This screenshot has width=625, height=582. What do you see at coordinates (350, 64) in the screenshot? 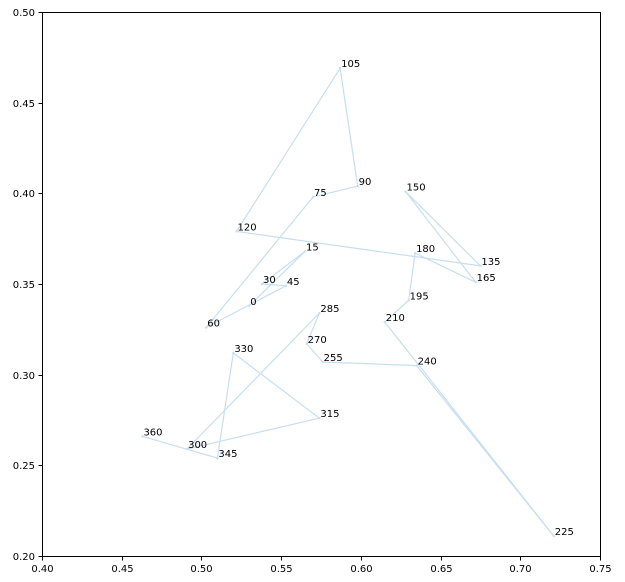
I see `point-label: 105` at bounding box center [350, 64].